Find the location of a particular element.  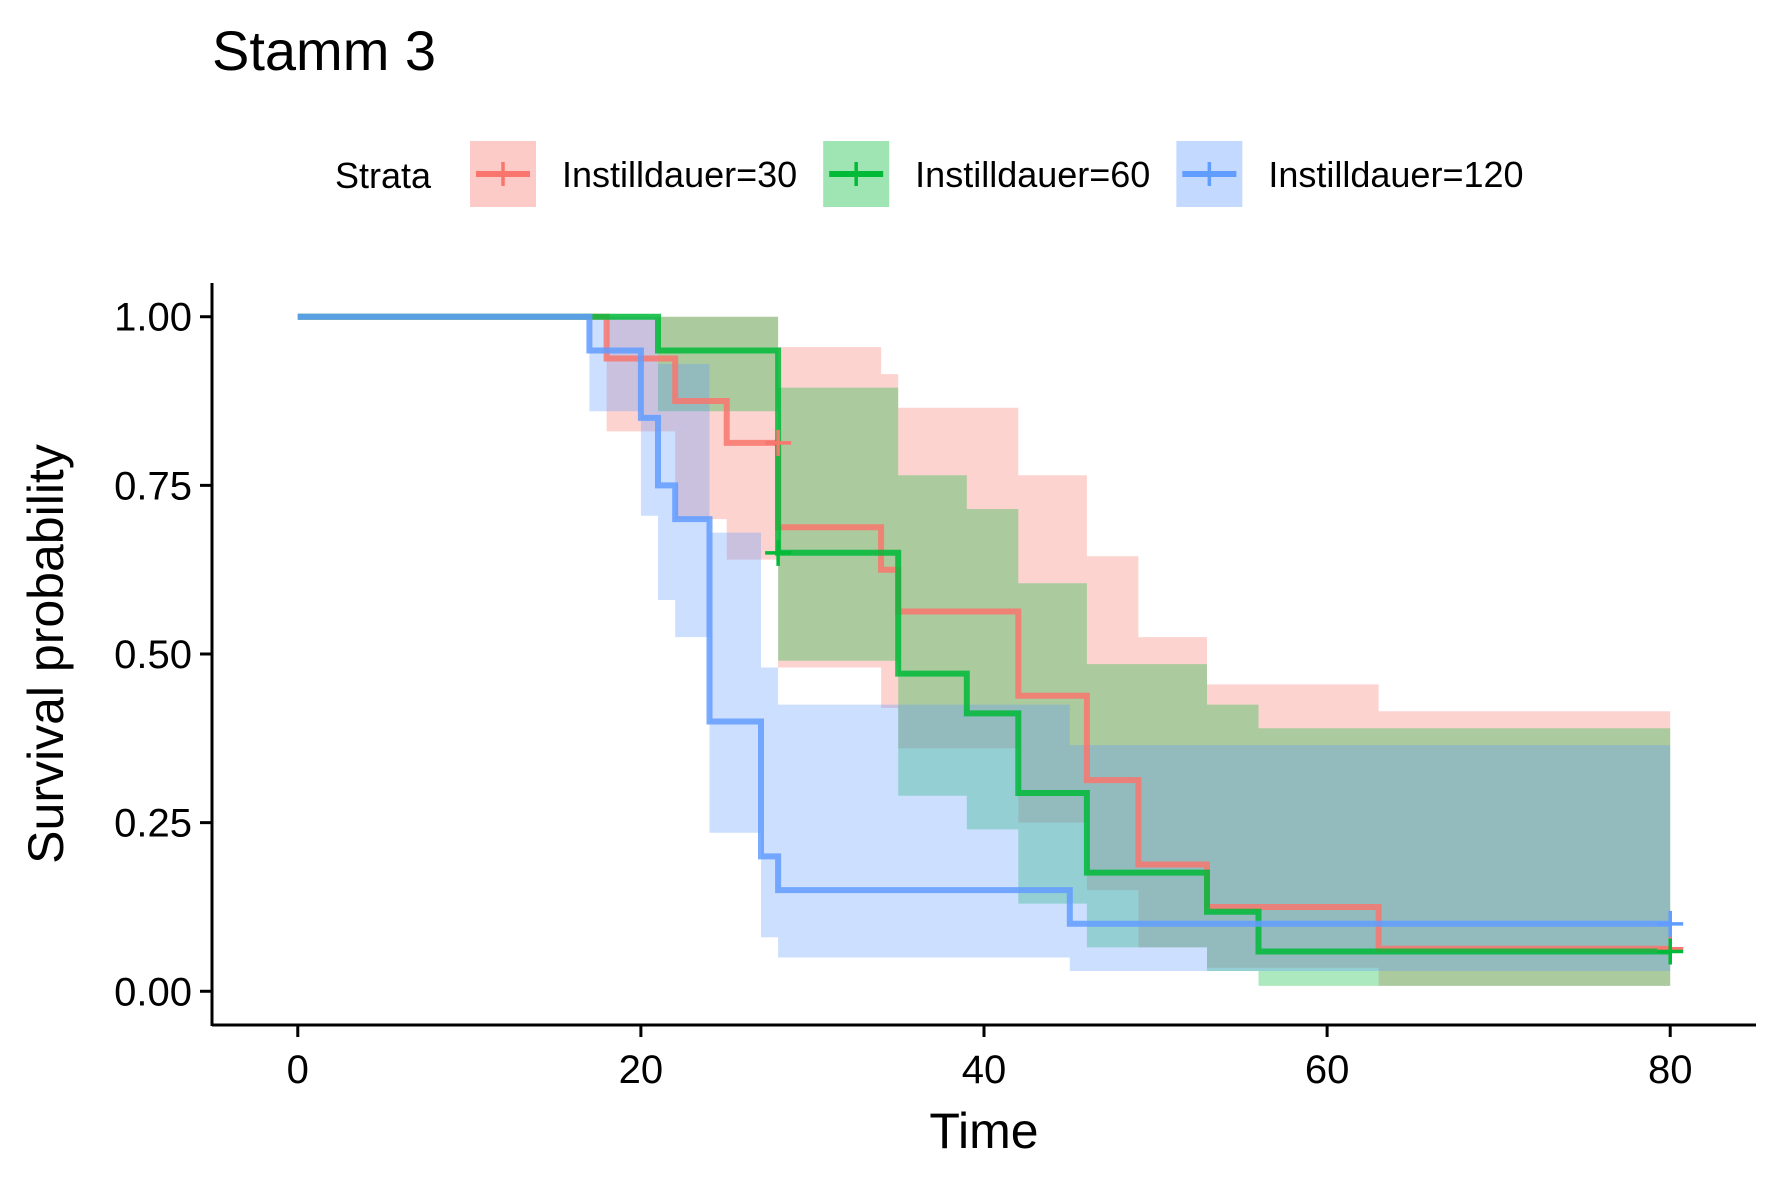

legend-label: Instilldauer=60 is located at coordinates (1032, 174).